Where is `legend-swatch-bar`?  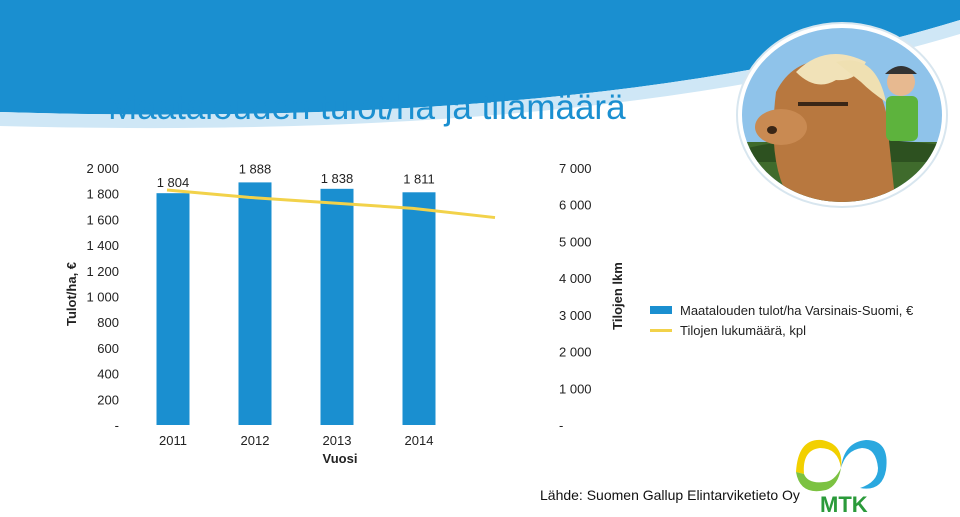
legend-swatch-bar is located at coordinates (661, 310).